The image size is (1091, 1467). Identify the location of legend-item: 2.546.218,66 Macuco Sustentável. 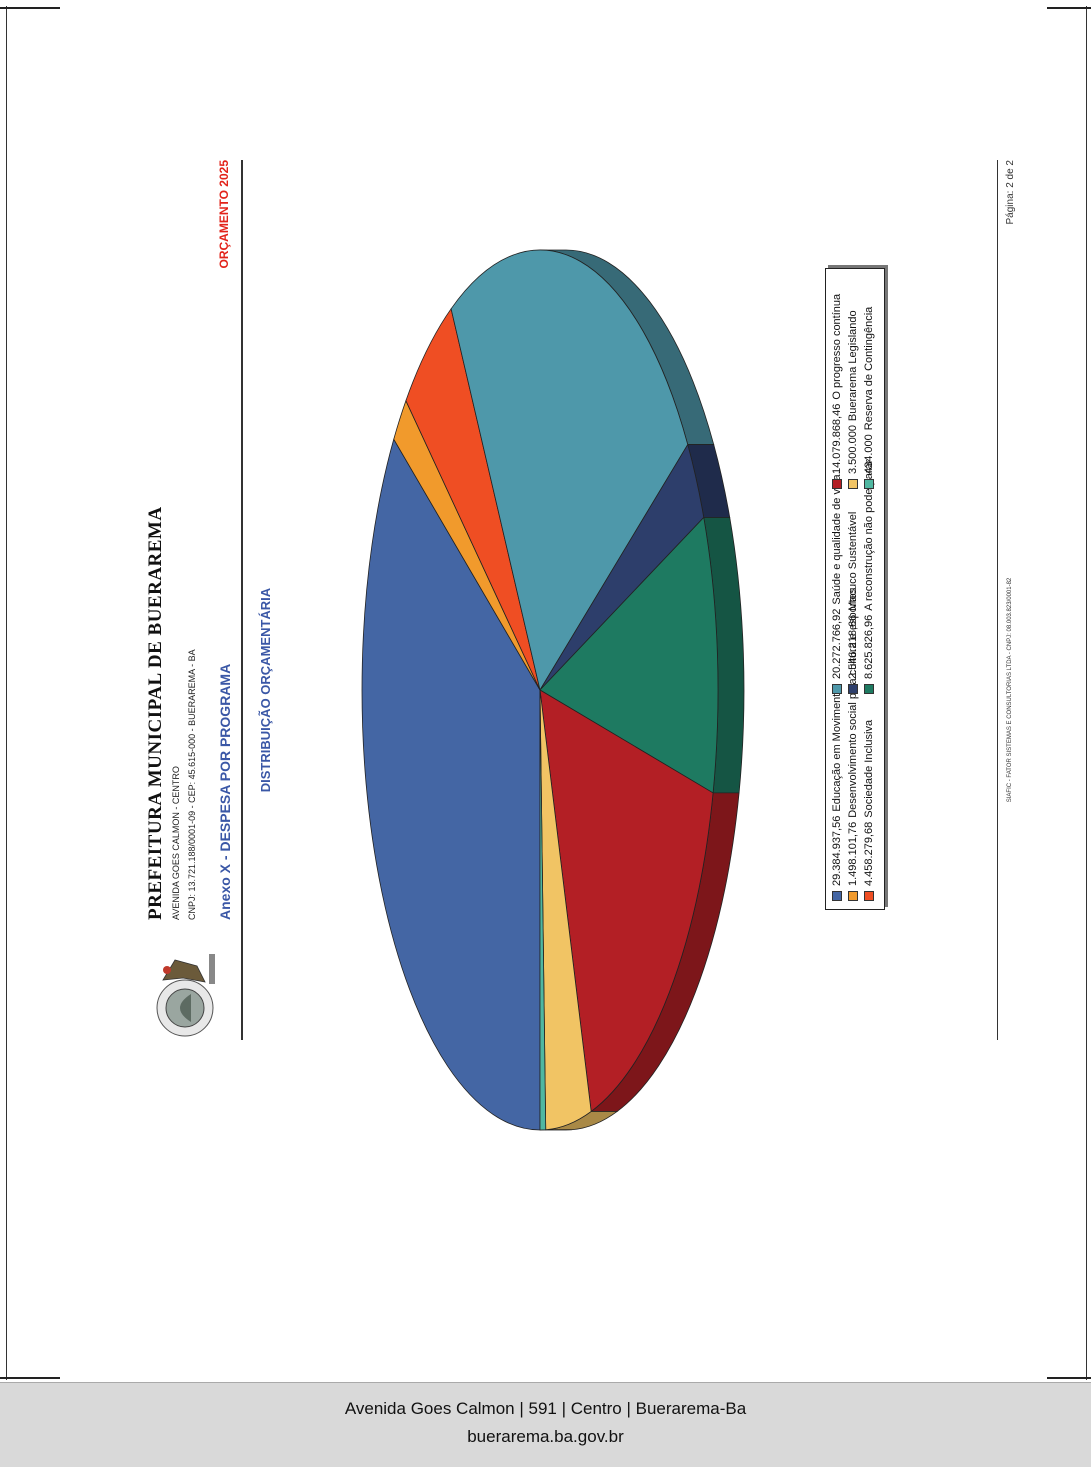
(853, 603).